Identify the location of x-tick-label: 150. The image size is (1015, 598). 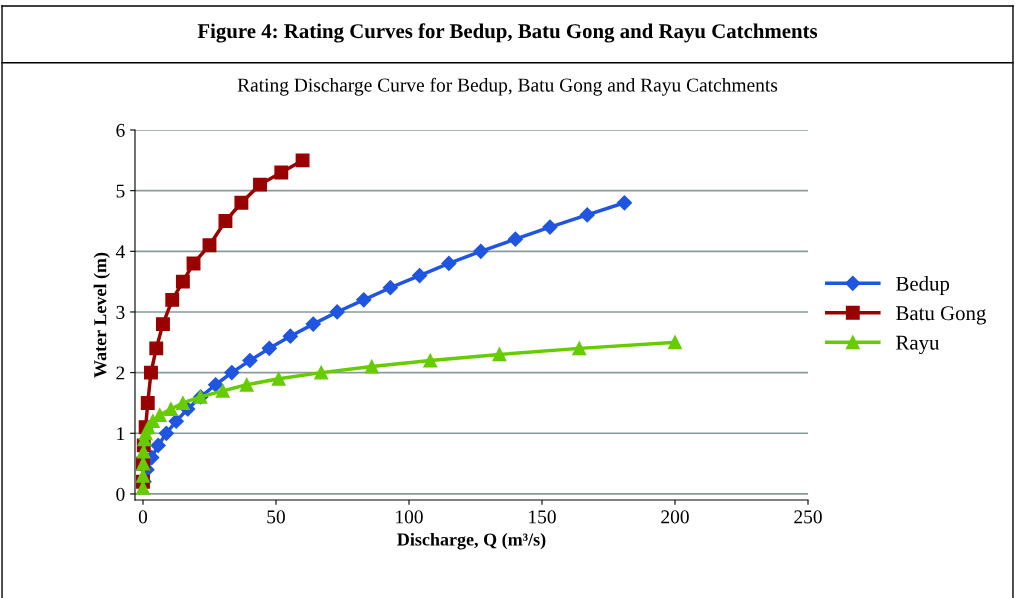
(542, 517).